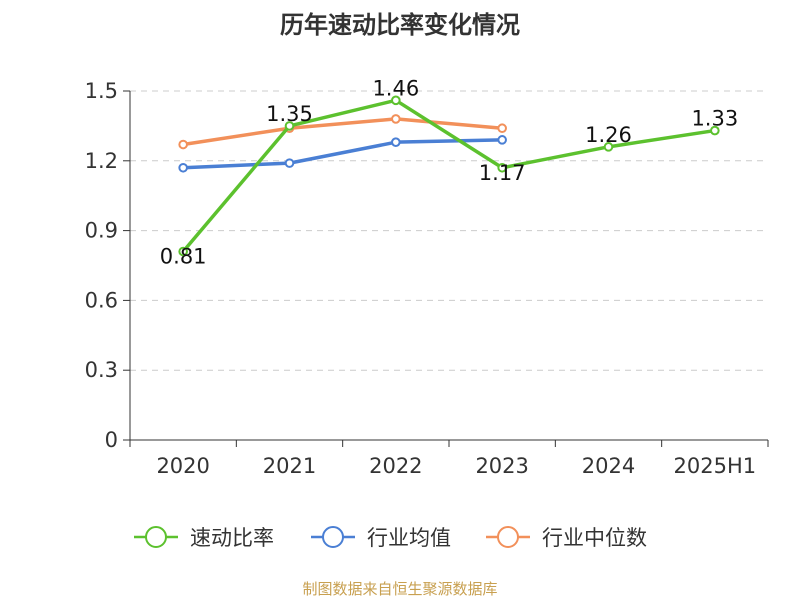 The height and width of the screenshot is (600, 800). Describe the element at coordinates (714, 119) in the screenshot. I see `data-label: 1.33` at that location.